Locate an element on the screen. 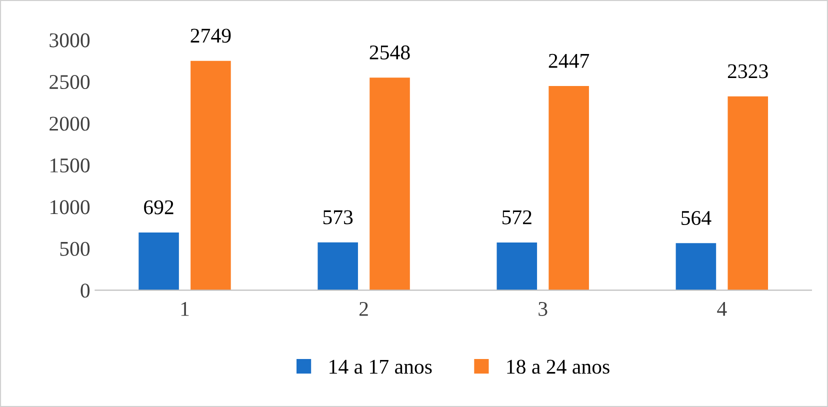 Image resolution: width=828 pixels, height=407 pixels. data-label: 572 is located at coordinates (517, 217).